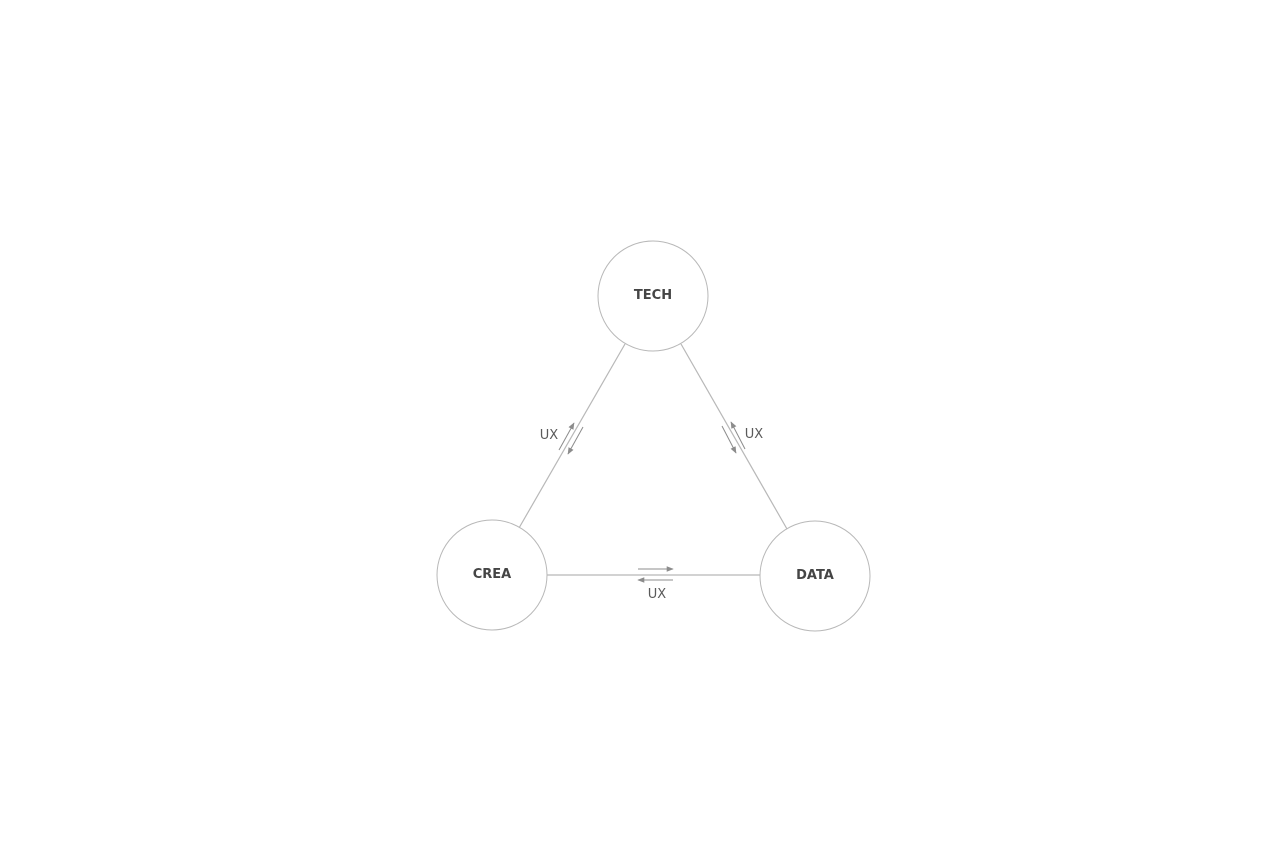 This screenshot has height=850, width=1271. I want to click on arrows-tech-data, so click(733, 437).